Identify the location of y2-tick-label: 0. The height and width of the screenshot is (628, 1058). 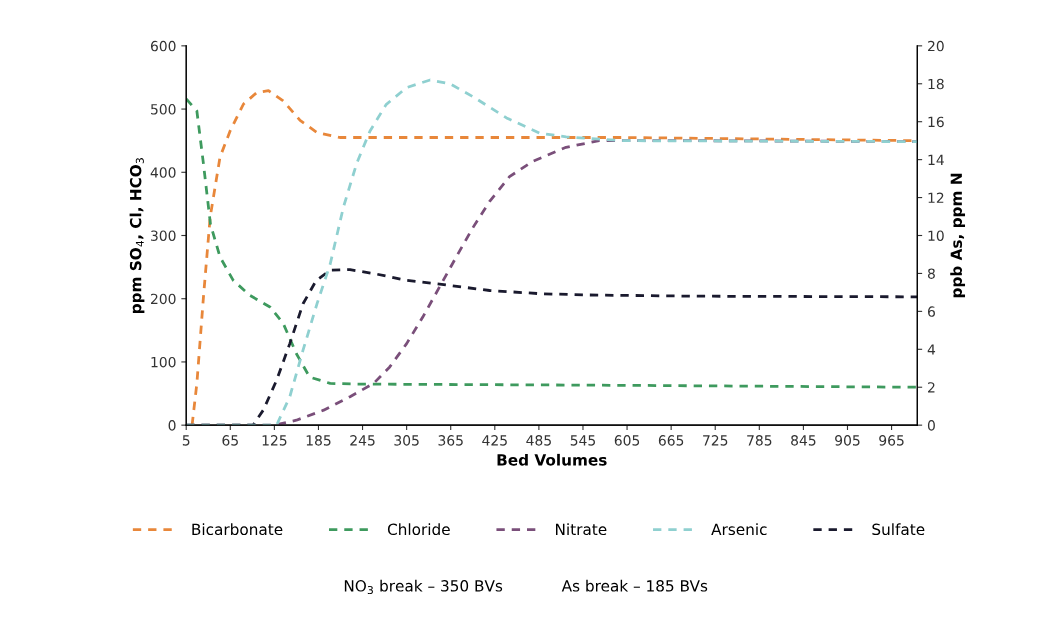
(931, 425).